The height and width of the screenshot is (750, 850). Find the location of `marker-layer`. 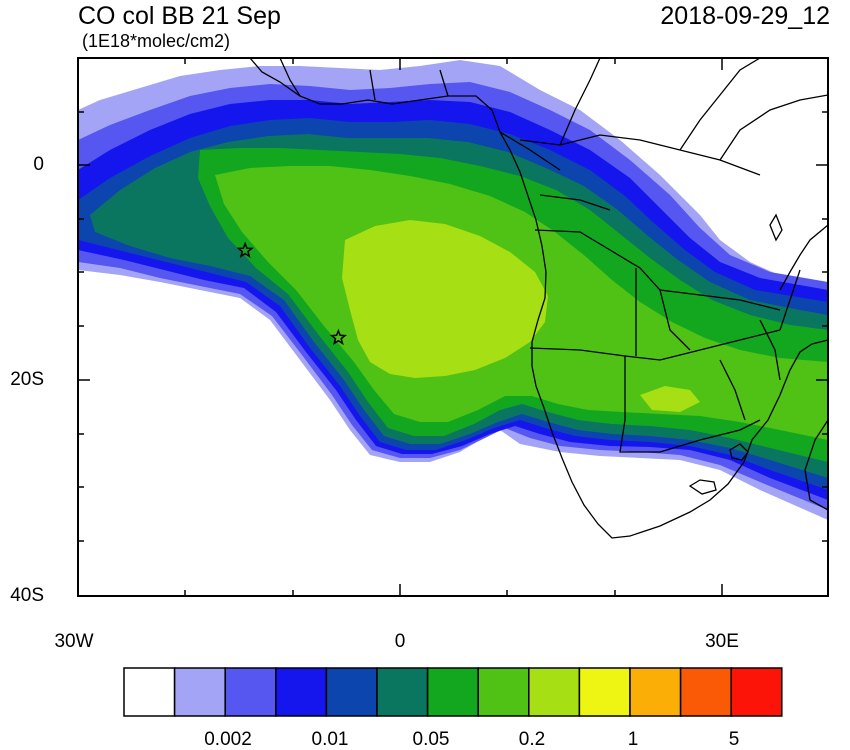

marker-layer is located at coordinates (291, 293).